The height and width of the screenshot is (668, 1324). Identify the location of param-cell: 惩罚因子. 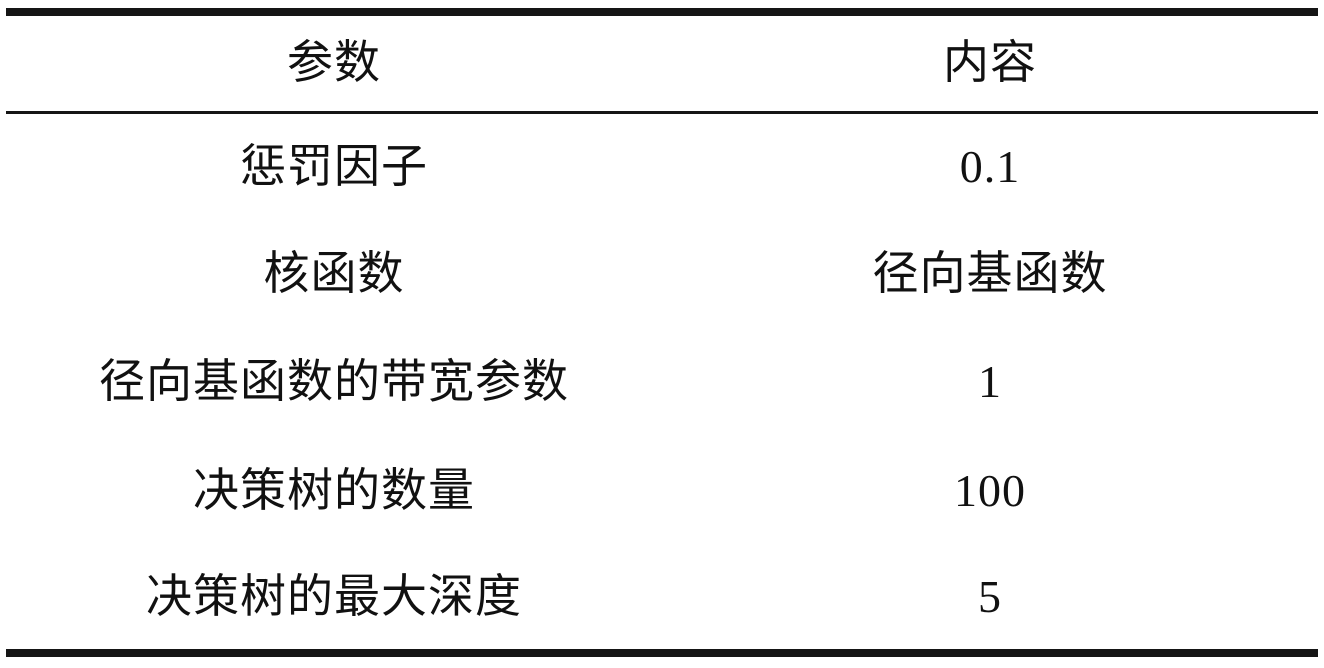
(334, 166).